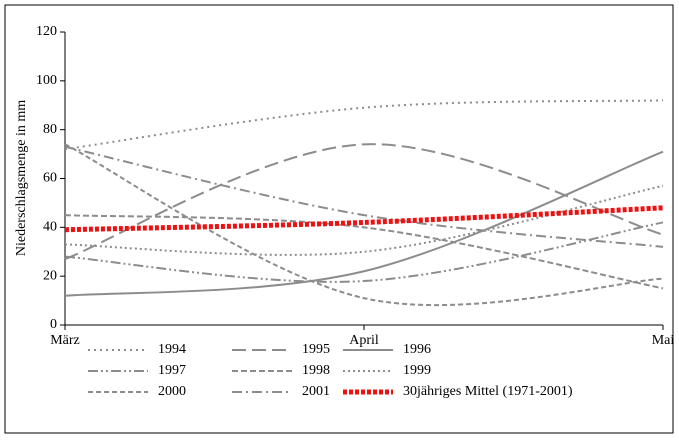 The width and height of the screenshot is (679, 444). Describe the element at coordinates (172, 349) in the screenshot. I see `legend-label: 1994` at that location.